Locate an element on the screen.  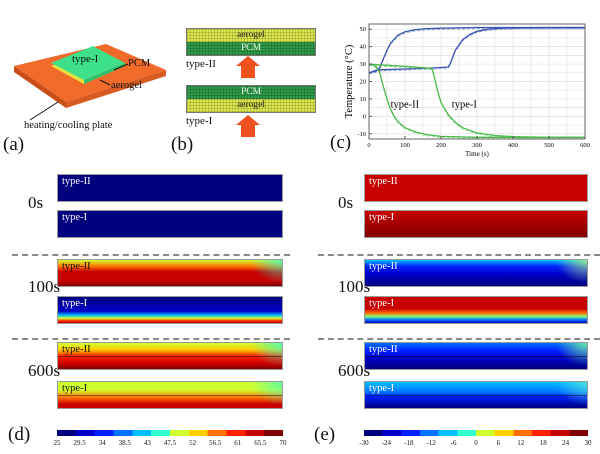
y-tick-label: -10 is located at coordinates (361, 134).